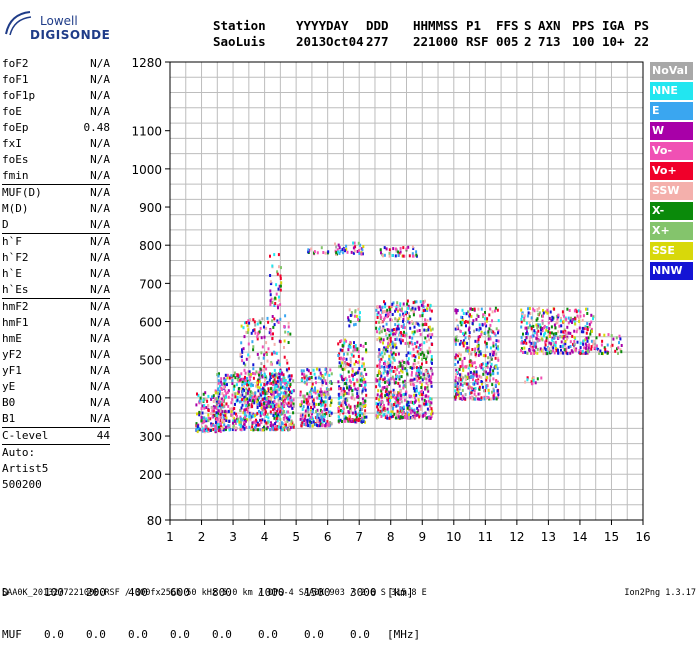  I want to click on header-value: 100, so click(583, 41).